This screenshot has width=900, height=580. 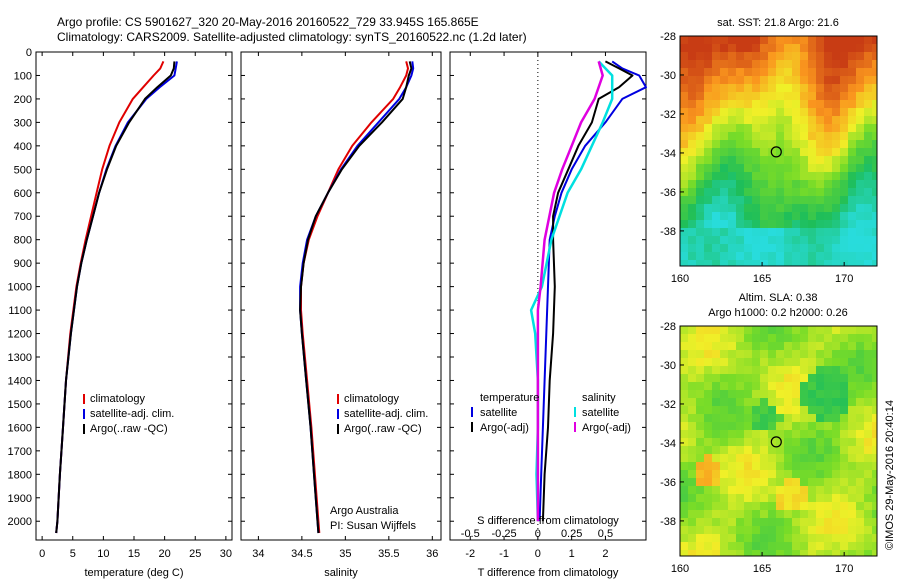 What do you see at coordinates (778, 23) in the screenshot?
I see `sst-map-title: sat. SST: 21.8 Argo: 21.6` at bounding box center [778, 23].